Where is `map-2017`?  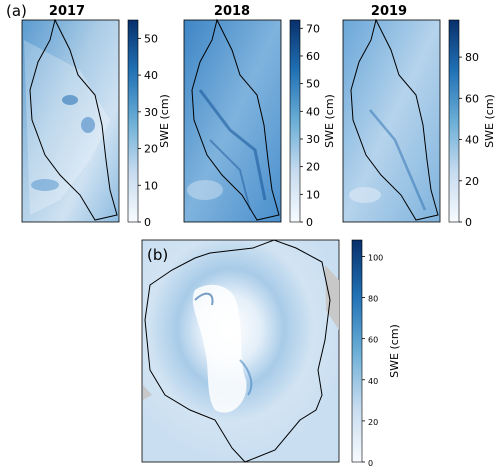
map-2017 is located at coordinates (70, 120).